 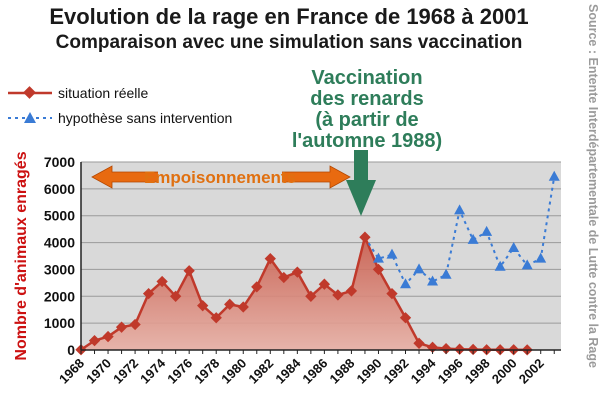 I want to click on point-hypo-2002, so click(x=541, y=257).